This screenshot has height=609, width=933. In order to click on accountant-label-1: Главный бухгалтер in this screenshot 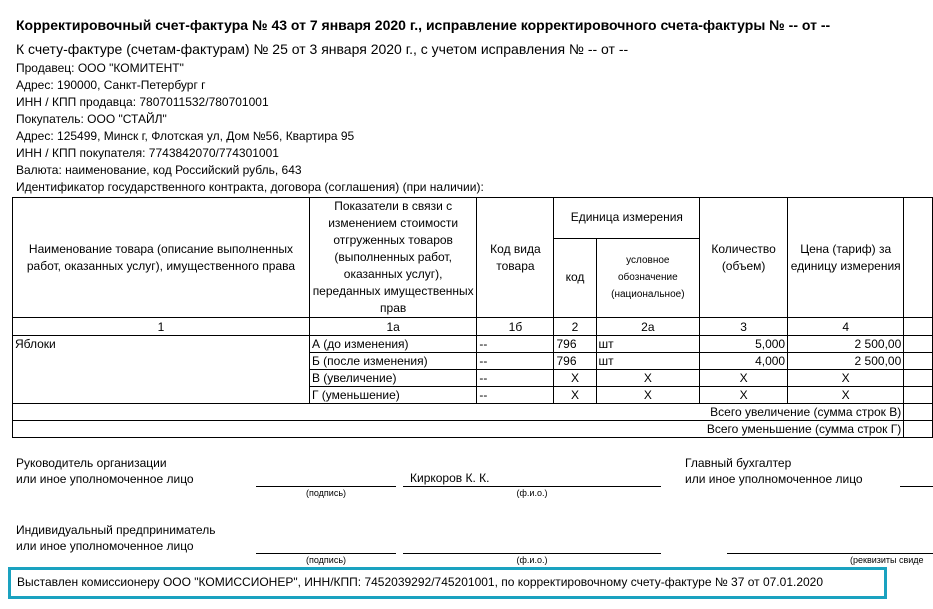, I will do `click(738, 463)`.